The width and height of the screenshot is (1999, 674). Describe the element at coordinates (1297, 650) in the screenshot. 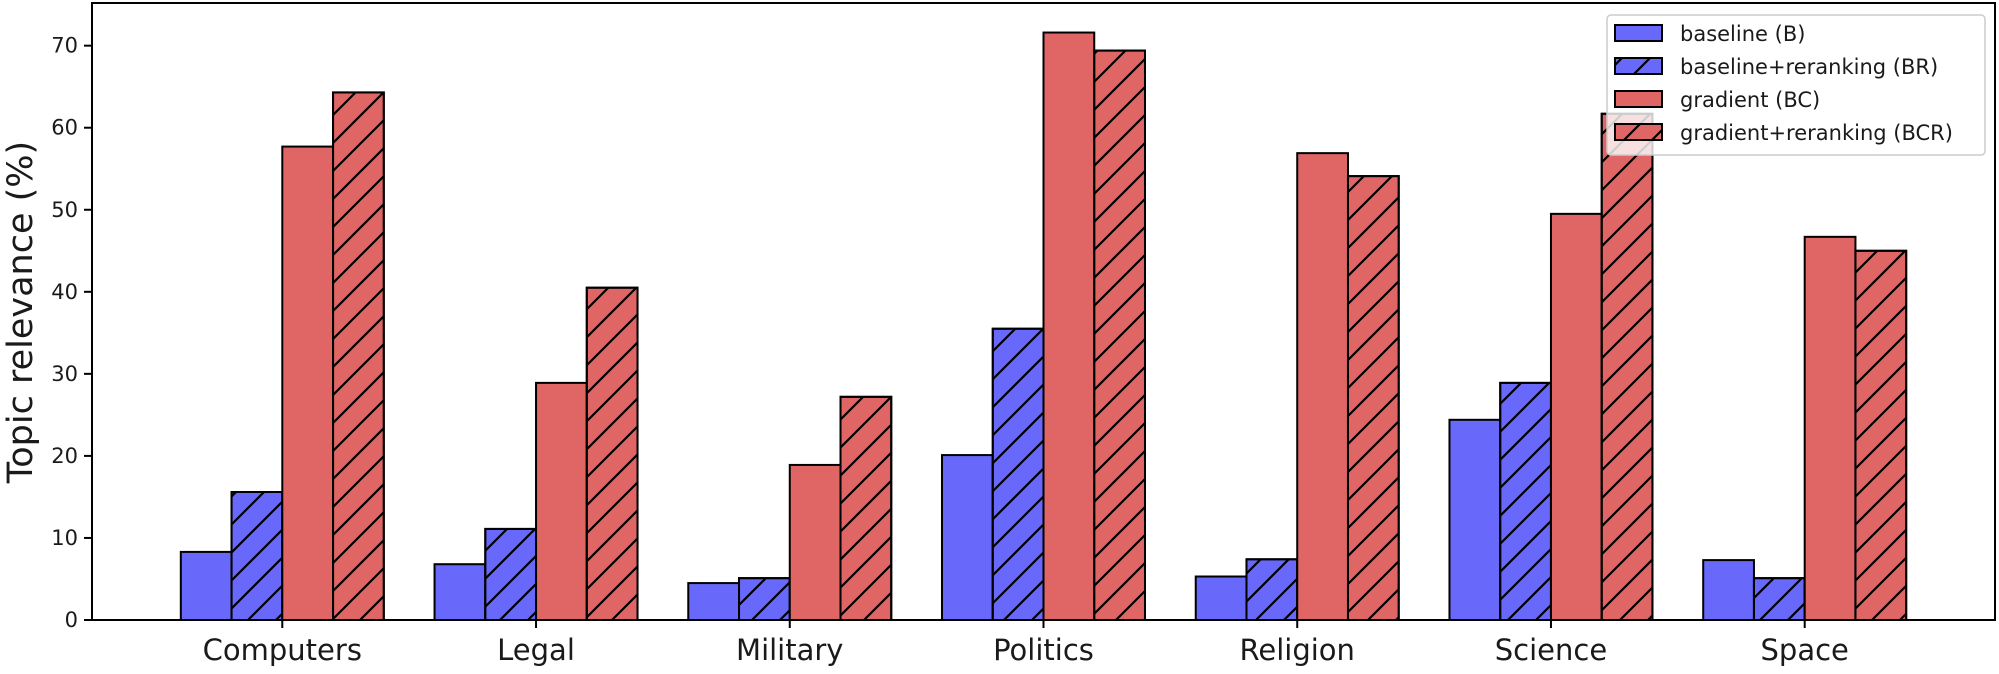

I see `x-tick-label-religion: Religion` at that location.